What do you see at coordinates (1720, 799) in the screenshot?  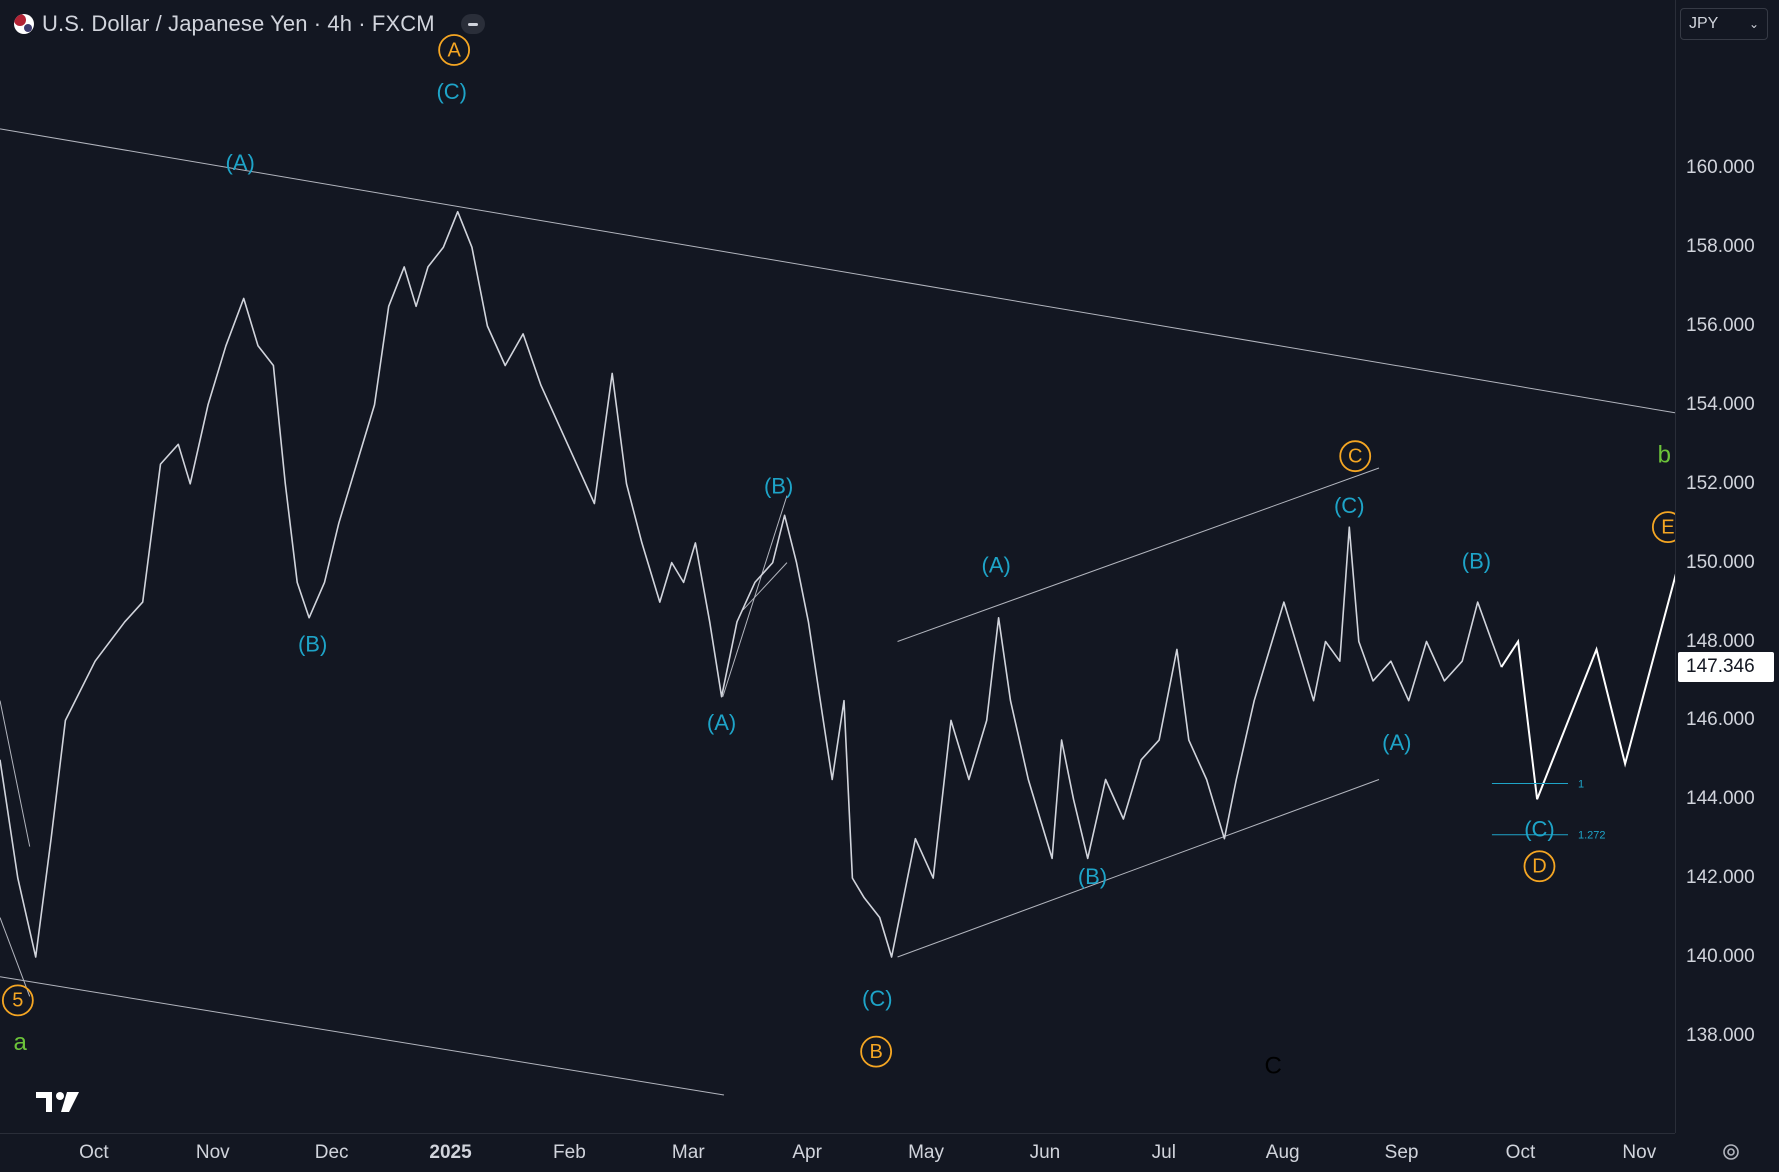 I see `price-tick-label: 144.000` at bounding box center [1720, 799].